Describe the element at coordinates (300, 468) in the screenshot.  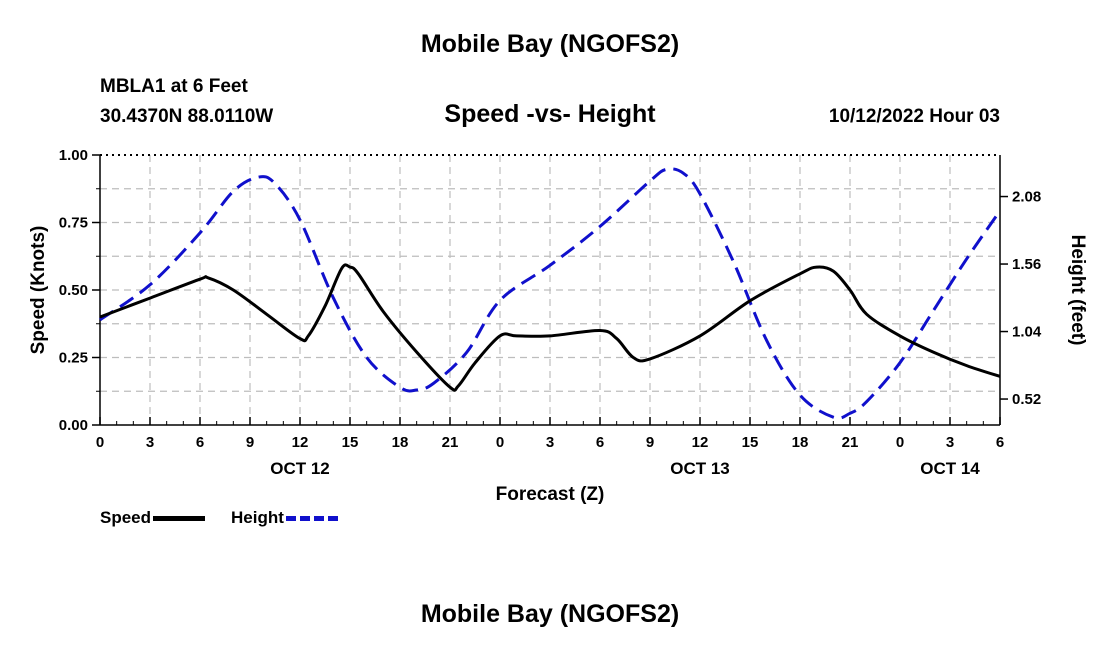
I see `date-label: OCT 12` at that location.